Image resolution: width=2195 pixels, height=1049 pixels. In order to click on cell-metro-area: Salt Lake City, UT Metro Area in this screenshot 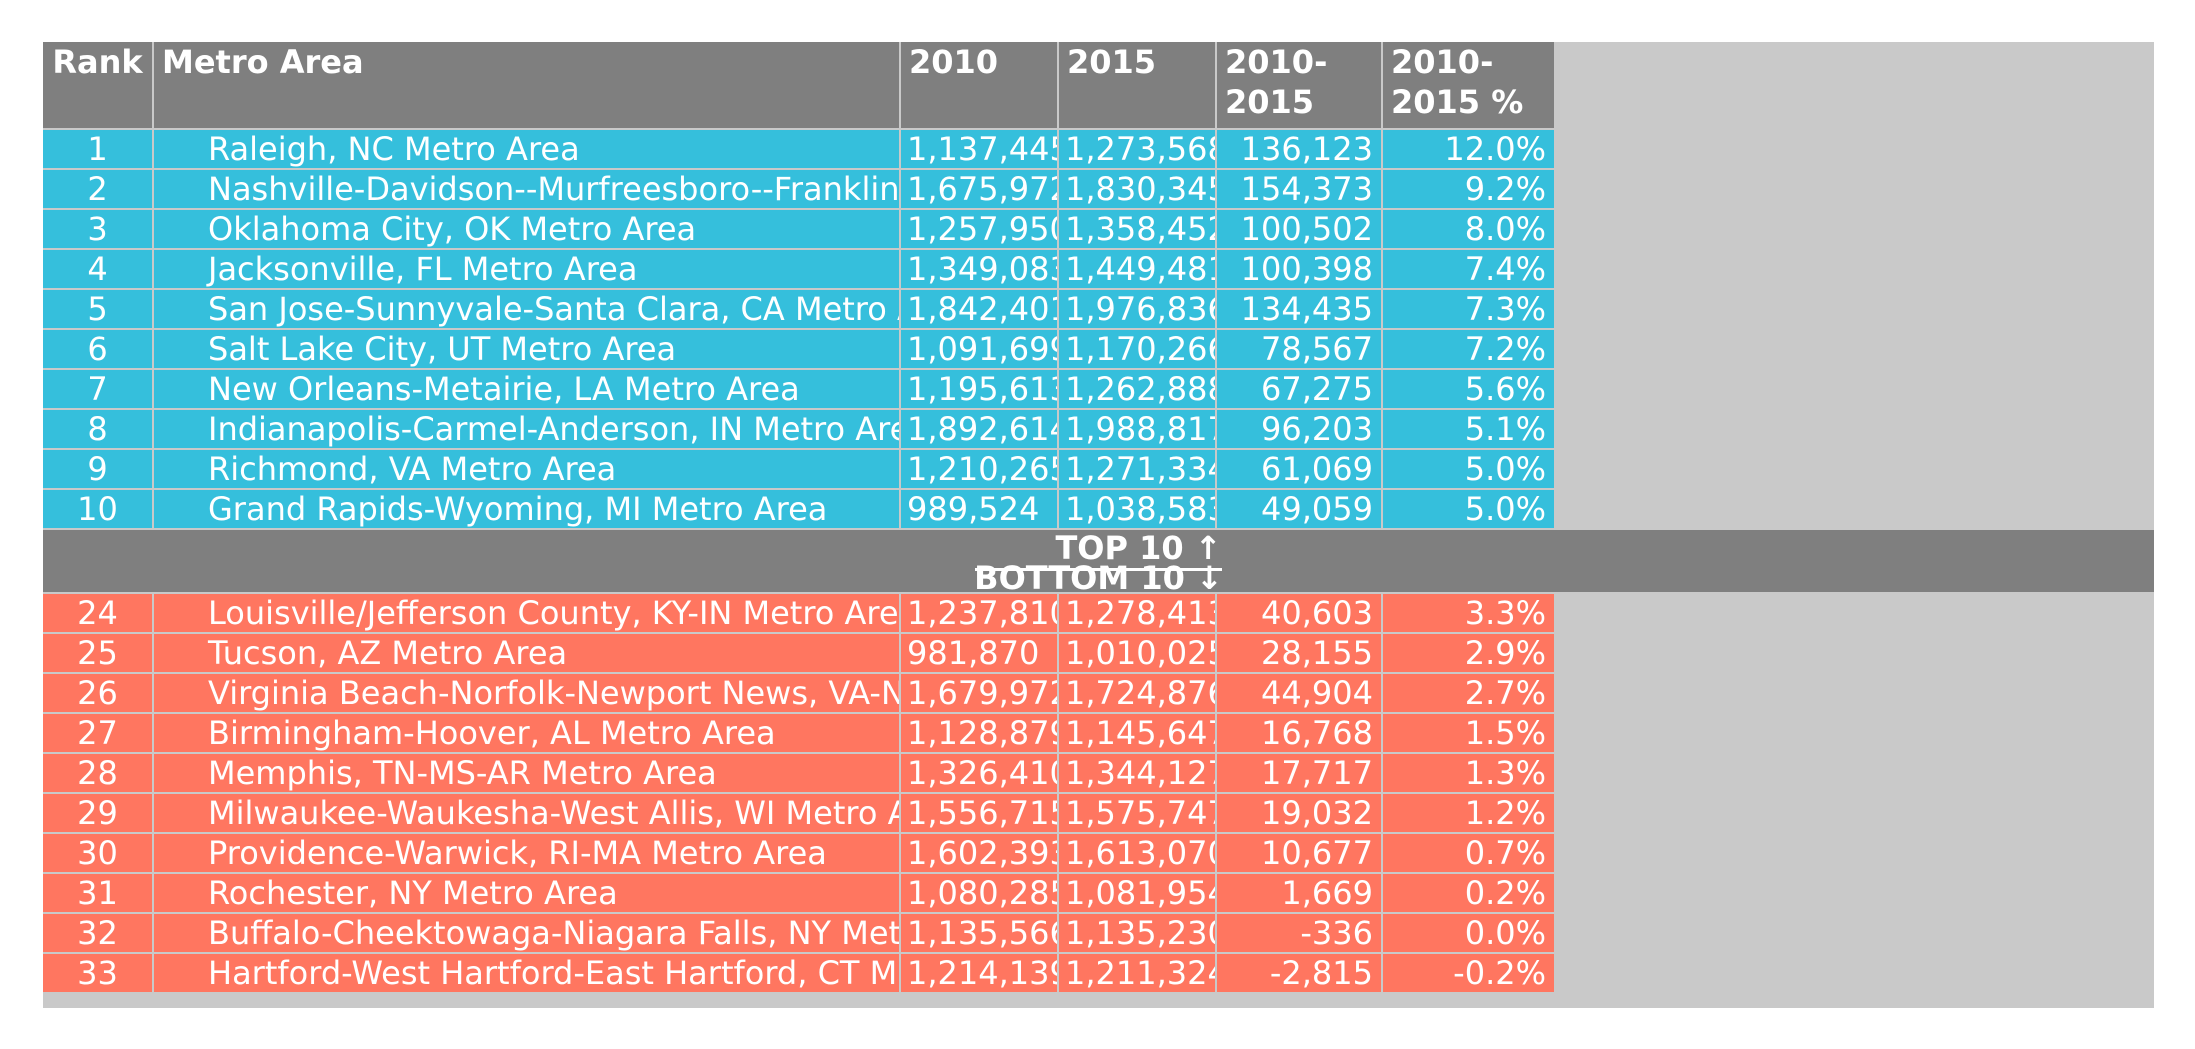, I will do `click(526, 349)`.